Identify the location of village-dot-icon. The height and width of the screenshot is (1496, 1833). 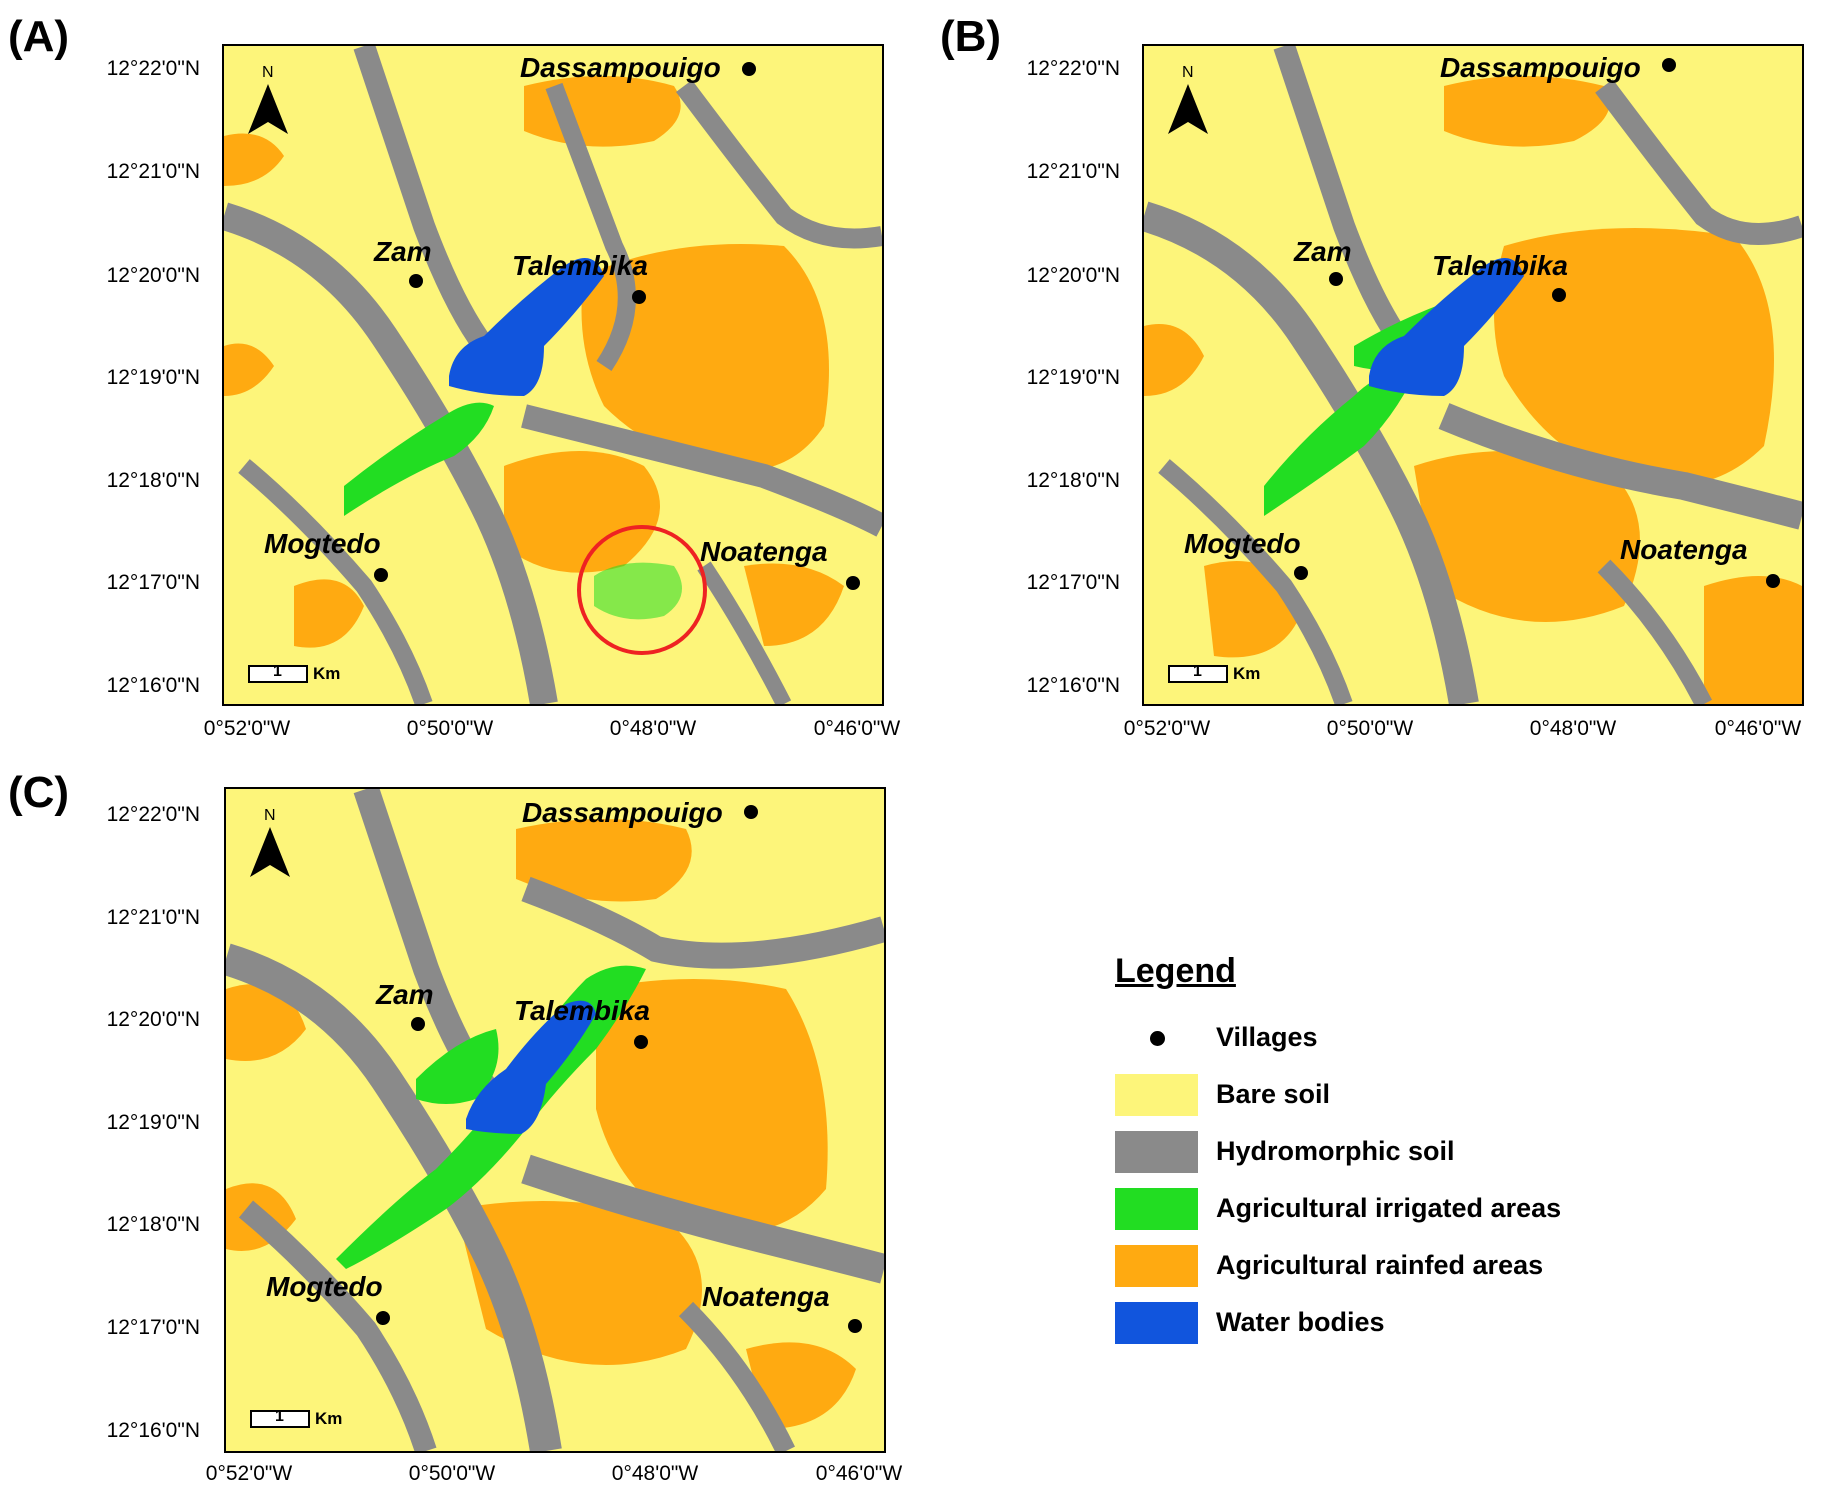
(1156, 1038).